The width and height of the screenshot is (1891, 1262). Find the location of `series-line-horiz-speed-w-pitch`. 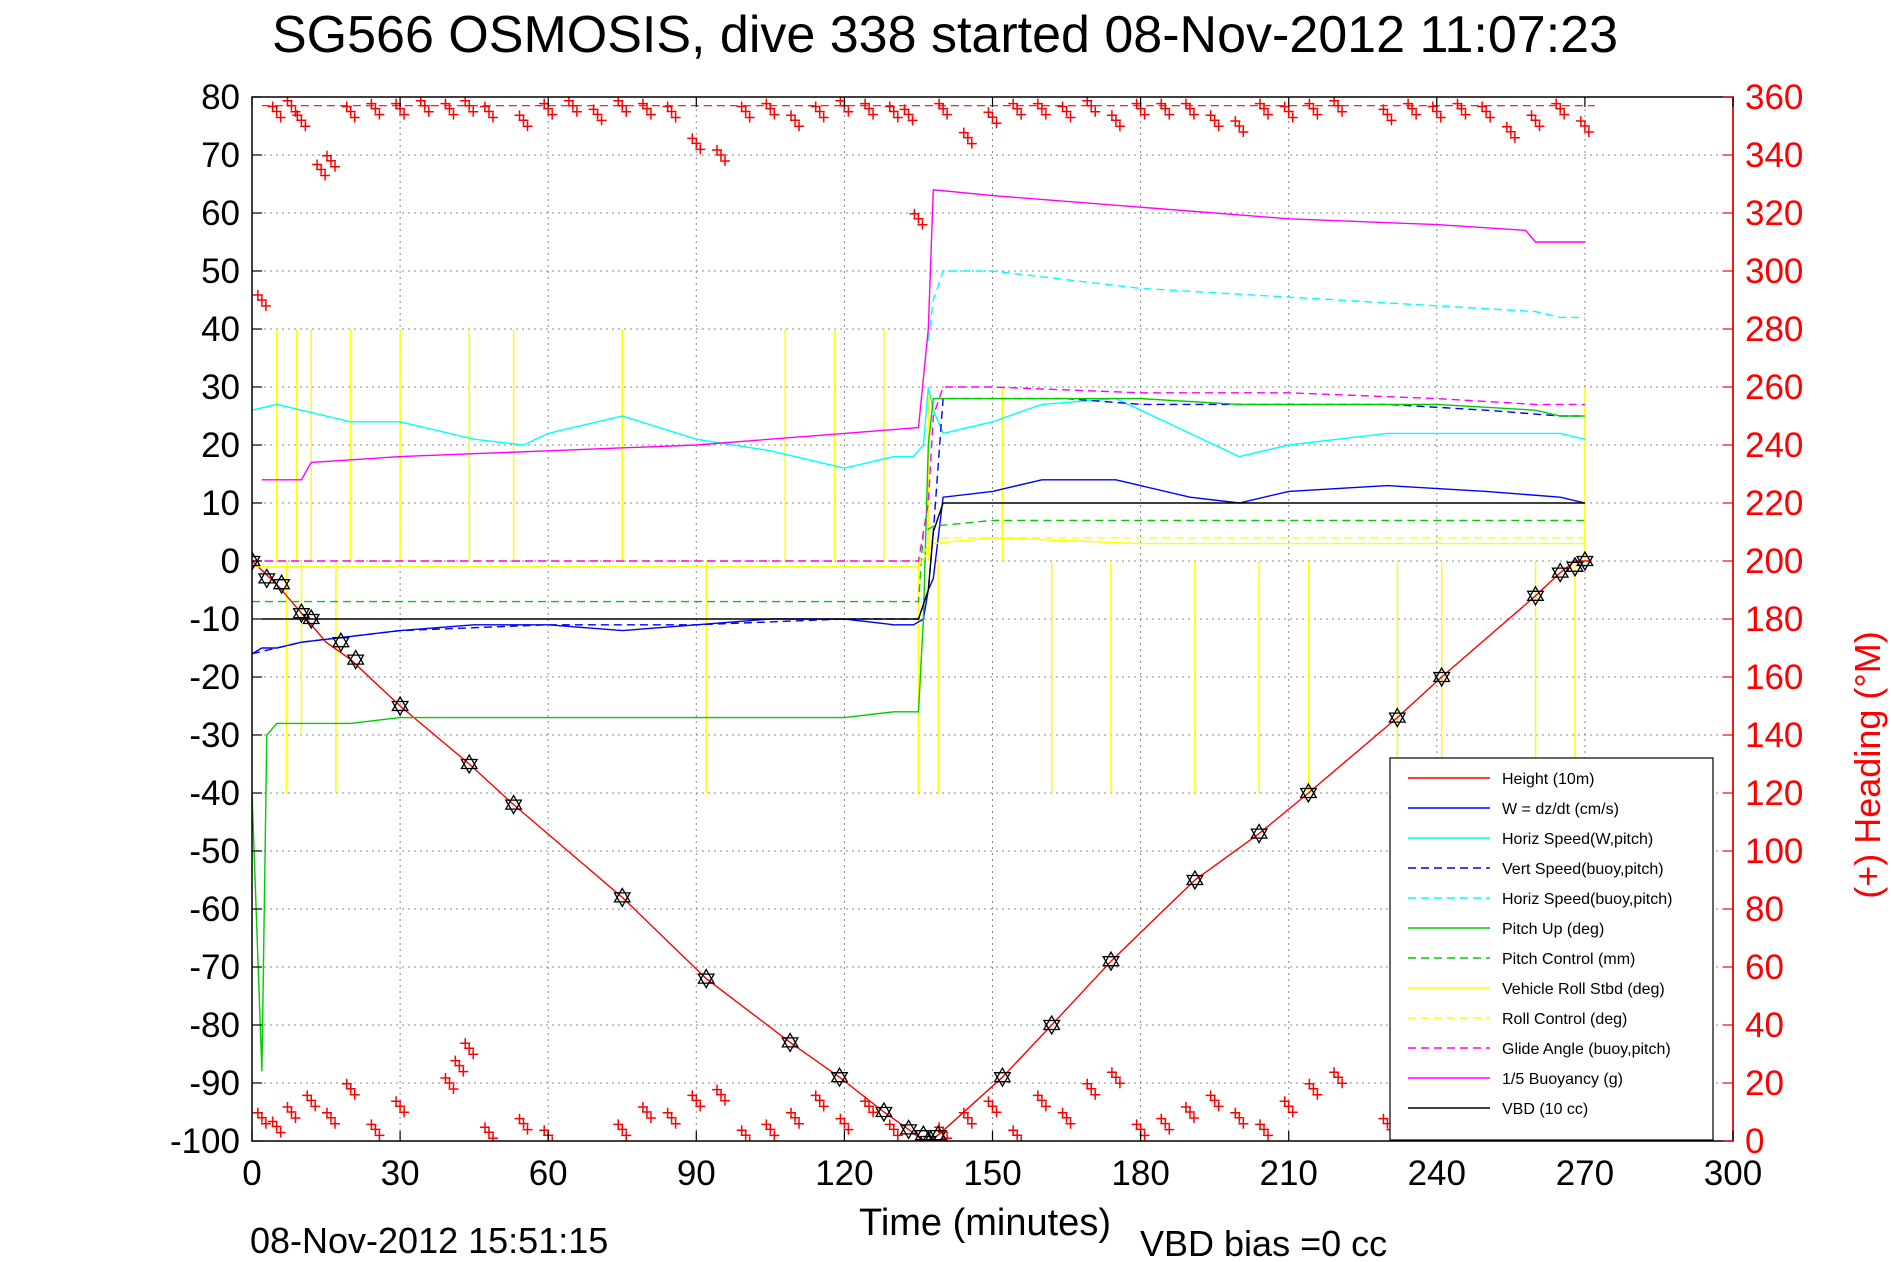

series-line-horiz-speed-w-pitch is located at coordinates (919, 427).